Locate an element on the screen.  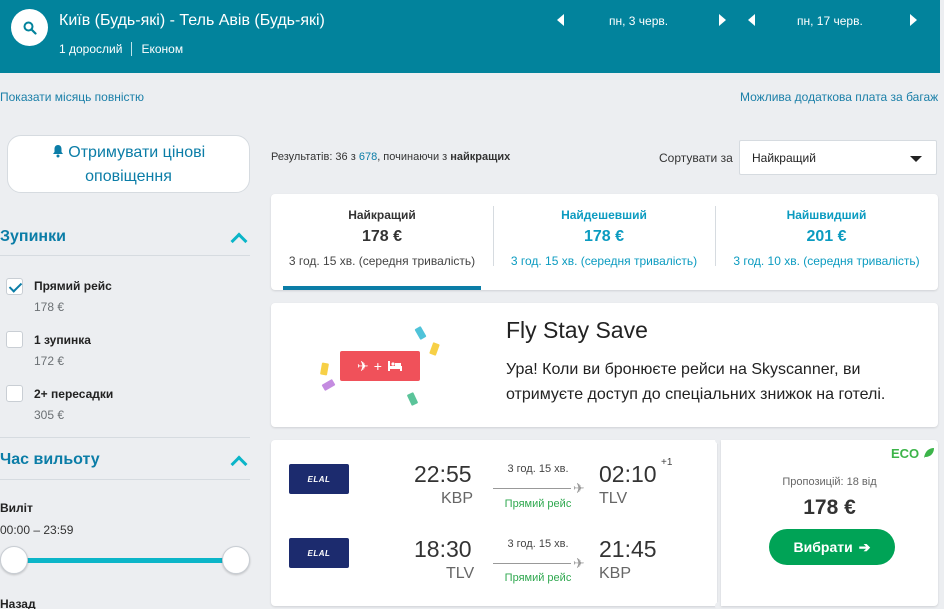
stops-two-plus-label: 2+ пересадки is located at coordinates (74, 394).